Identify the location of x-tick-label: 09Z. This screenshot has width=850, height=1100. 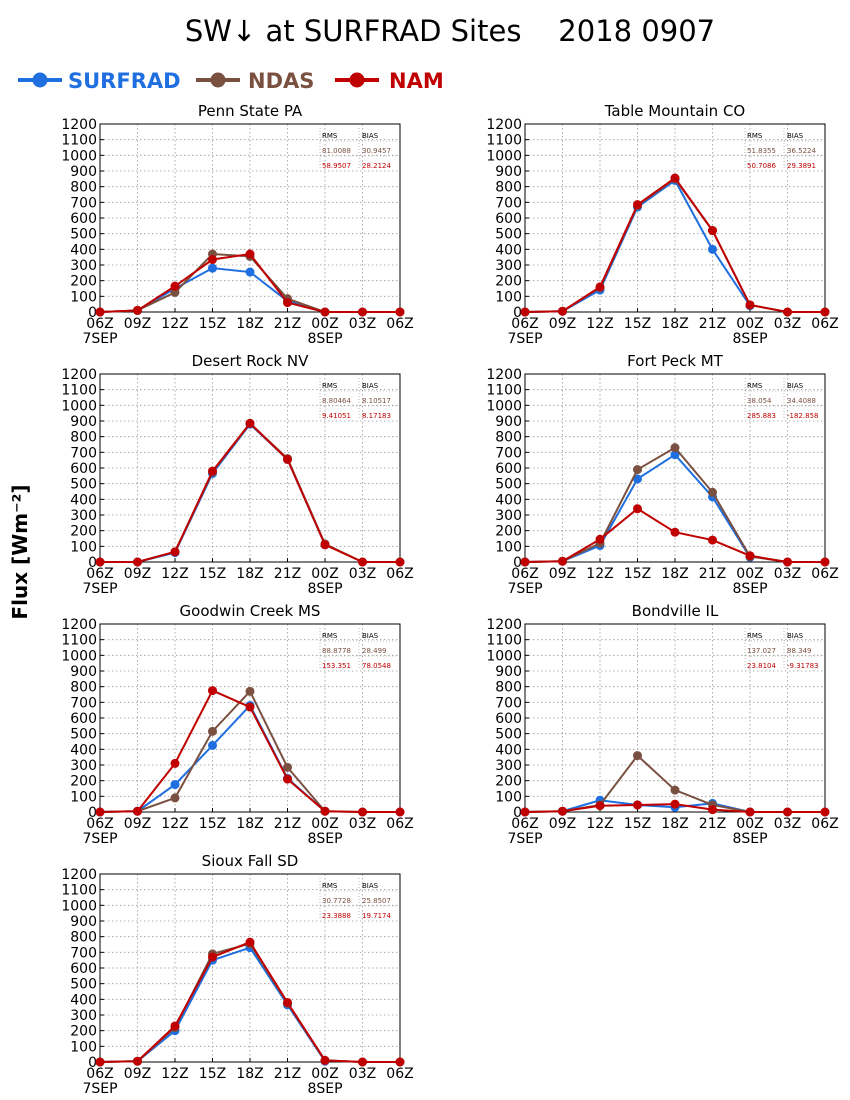
(562, 574).